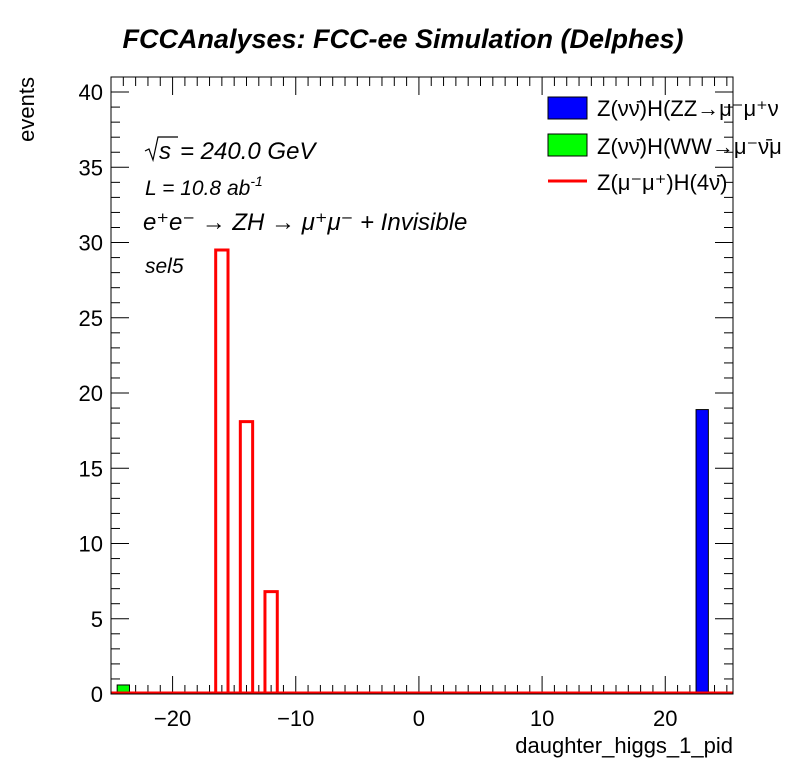 This screenshot has width=796, height=772. I want to click on sqrt-symbol, so click(161, 149).